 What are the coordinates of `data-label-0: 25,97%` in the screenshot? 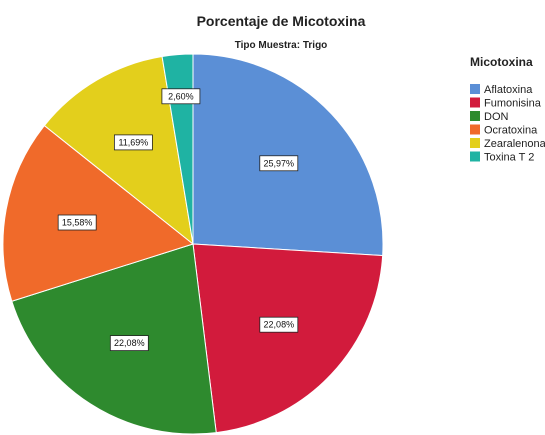 It's located at (279, 163).